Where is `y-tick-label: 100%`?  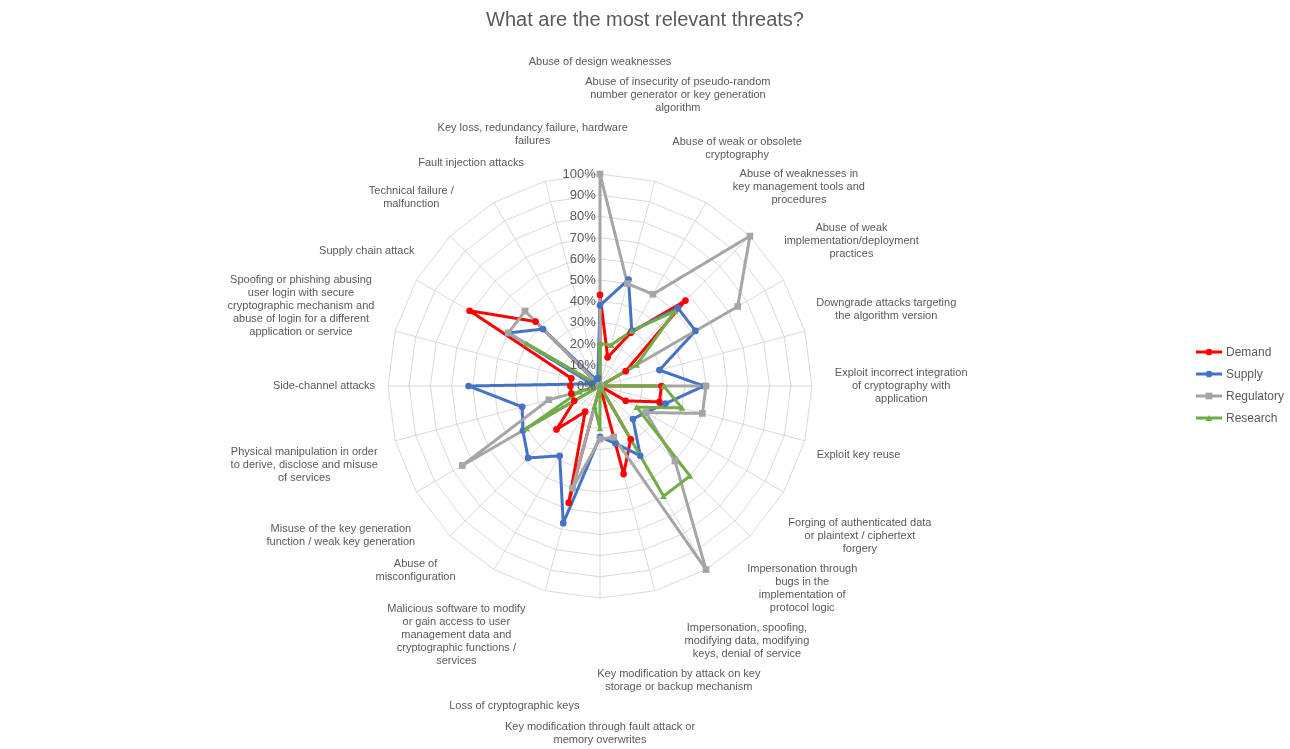
y-tick-label: 100% is located at coordinates (579, 173).